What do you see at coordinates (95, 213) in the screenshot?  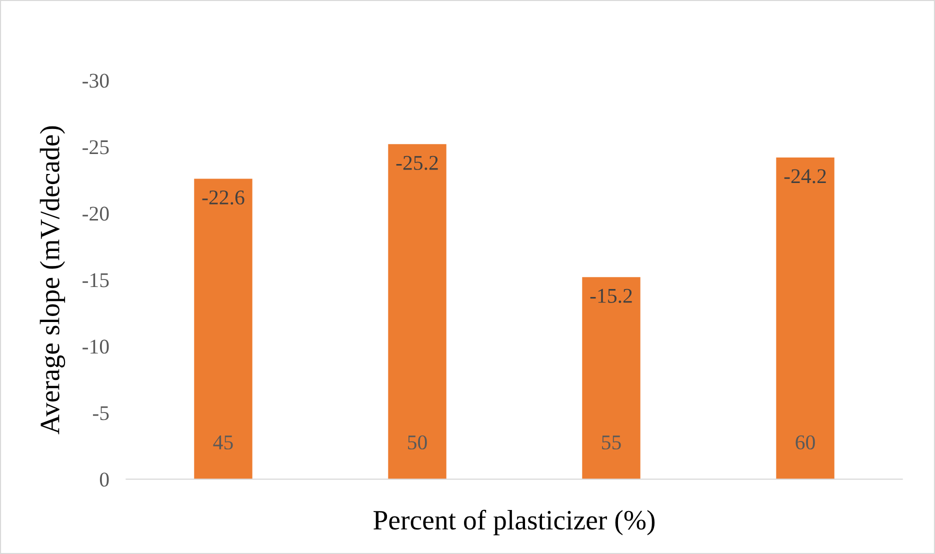 I see `y-tick-label: -20` at bounding box center [95, 213].